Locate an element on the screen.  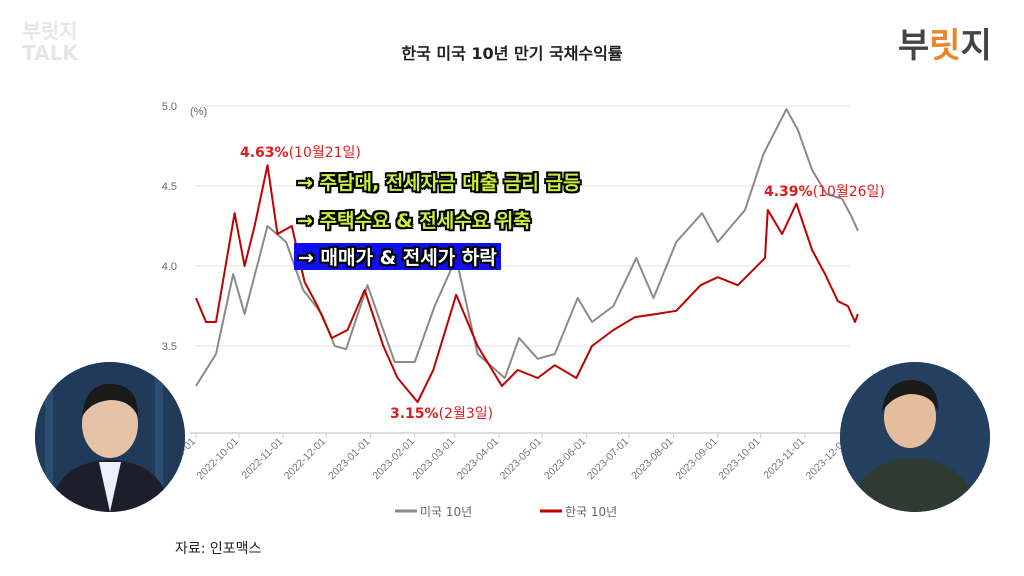
left-presenter-webcam is located at coordinates (110, 437).